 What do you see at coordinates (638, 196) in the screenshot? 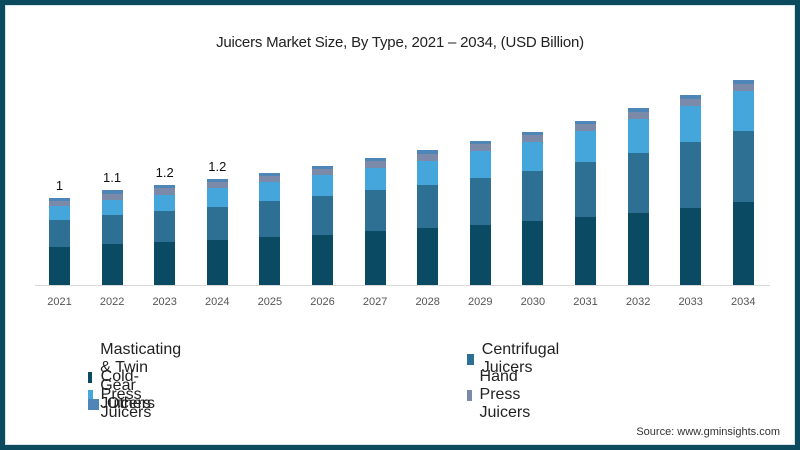
I see `bar-2032` at bounding box center [638, 196].